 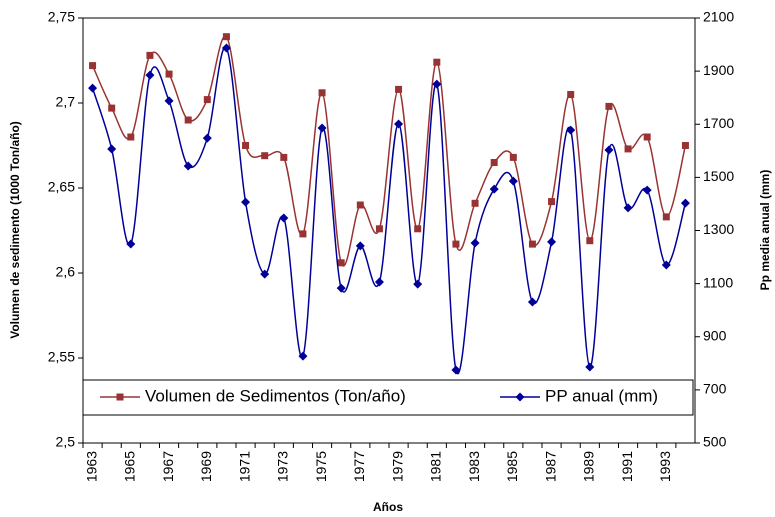 What do you see at coordinates (359, 466) in the screenshot?
I see `x-tick-label: 1977` at bounding box center [359, 466].